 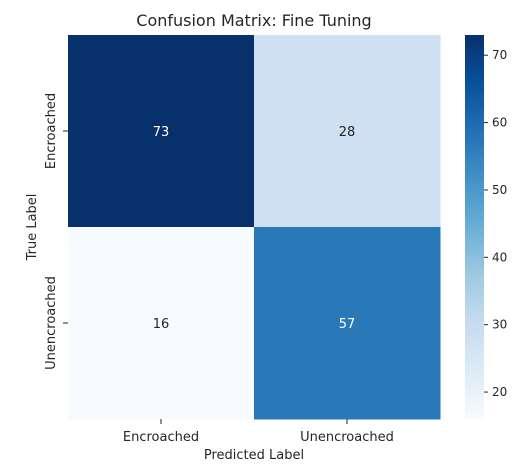 What do you see at coordinates (499, 190) in the screenshot?
I see `colorbar-tick-label: 50` at bounding box center [499, 190].